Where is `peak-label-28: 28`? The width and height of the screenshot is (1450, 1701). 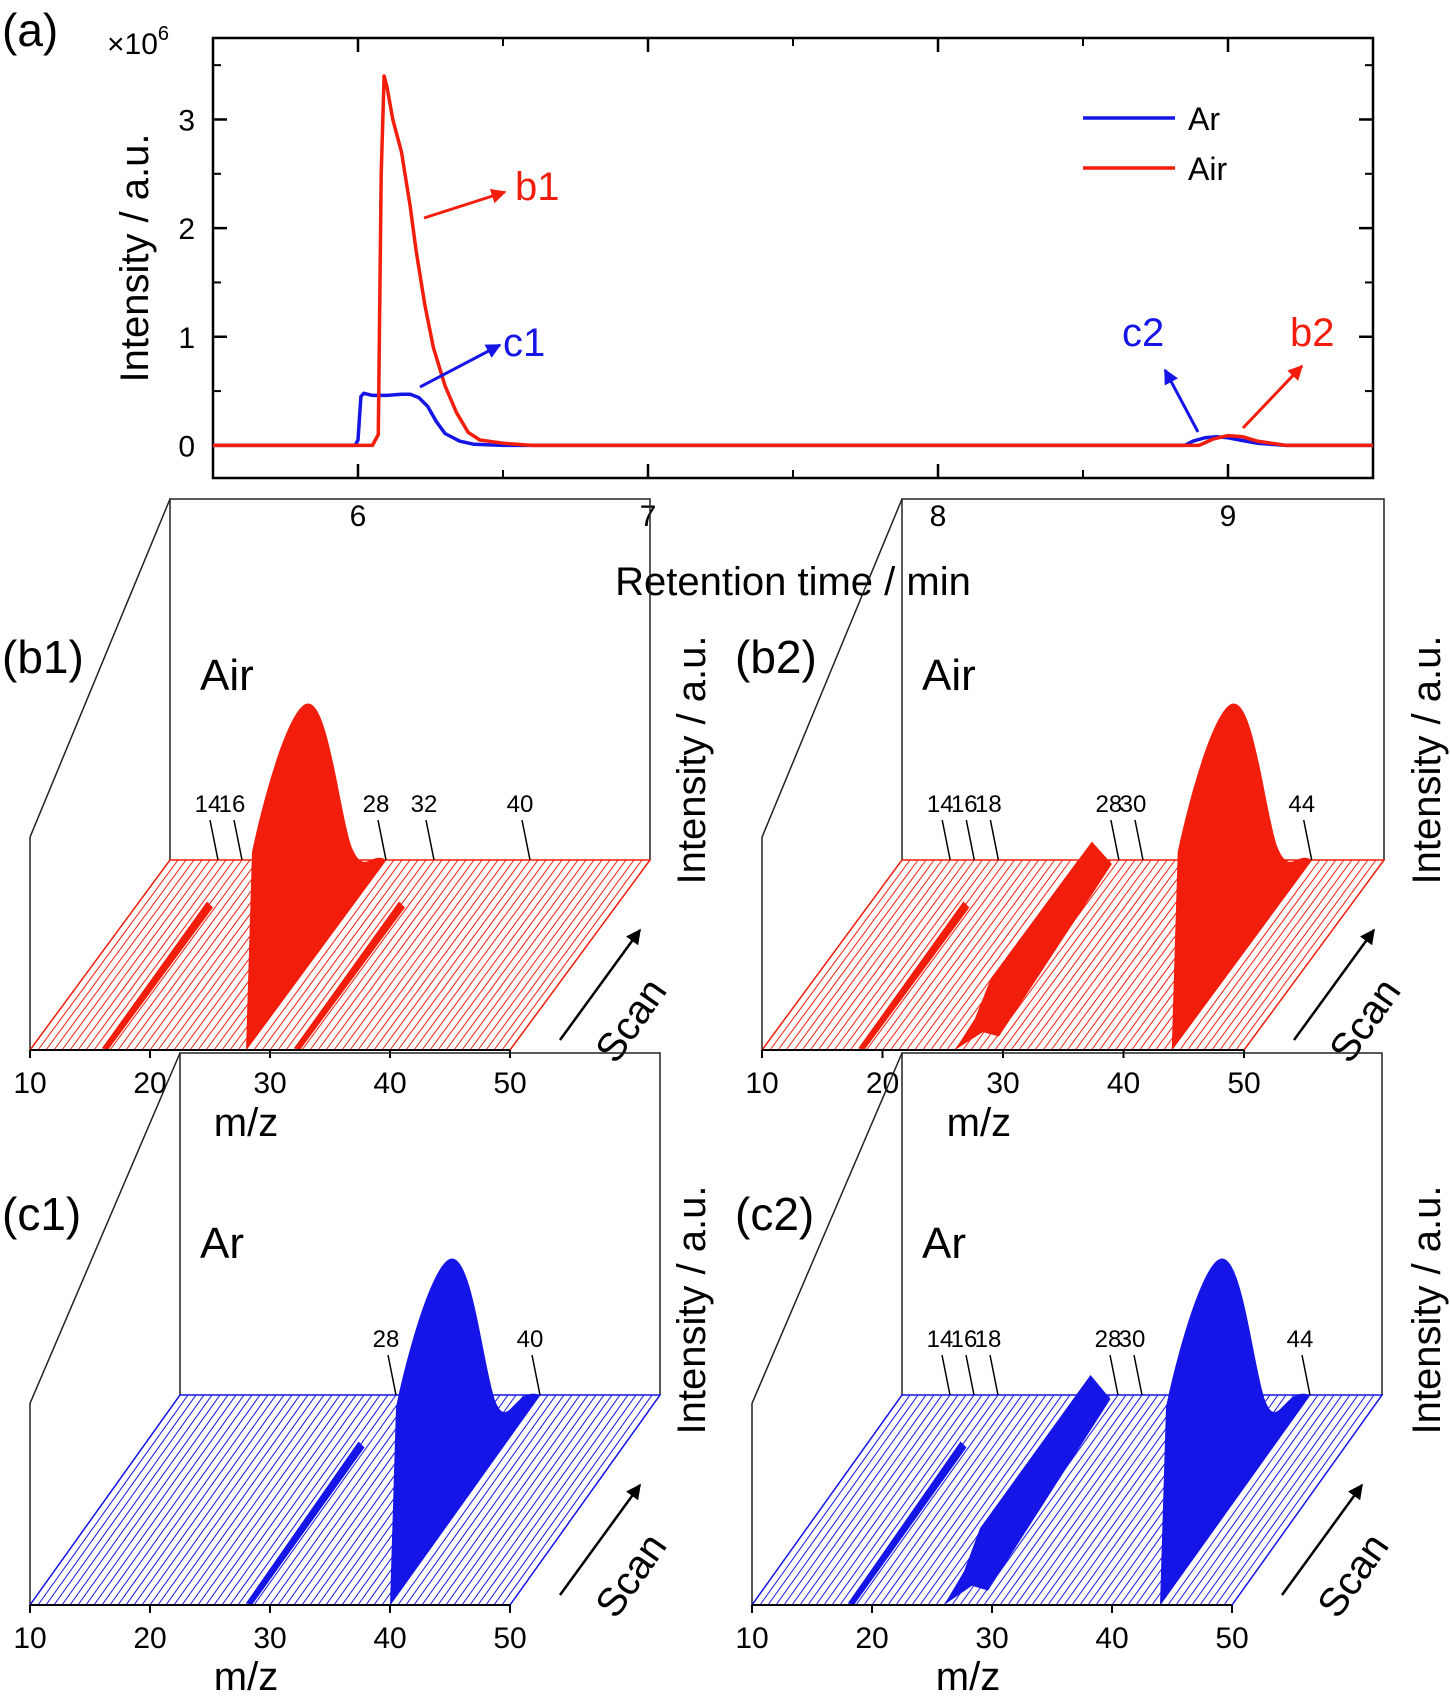
peak-label-28: 28 is located at coordinates (386, 1339).